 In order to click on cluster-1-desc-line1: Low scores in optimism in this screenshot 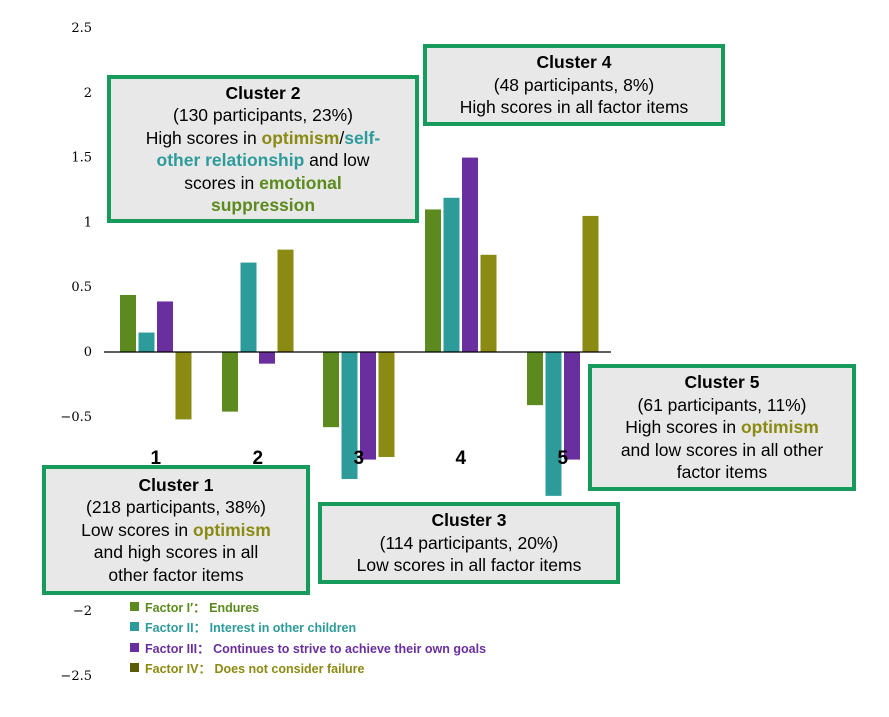, I will do `click(176, 529)`.